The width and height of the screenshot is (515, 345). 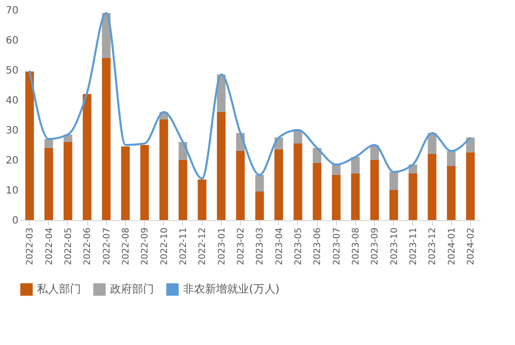 What do you see at coordinates (413, 247) in the screenshot?
I see `x-tick-label: 2023-11` at bounding box center [413, 247].